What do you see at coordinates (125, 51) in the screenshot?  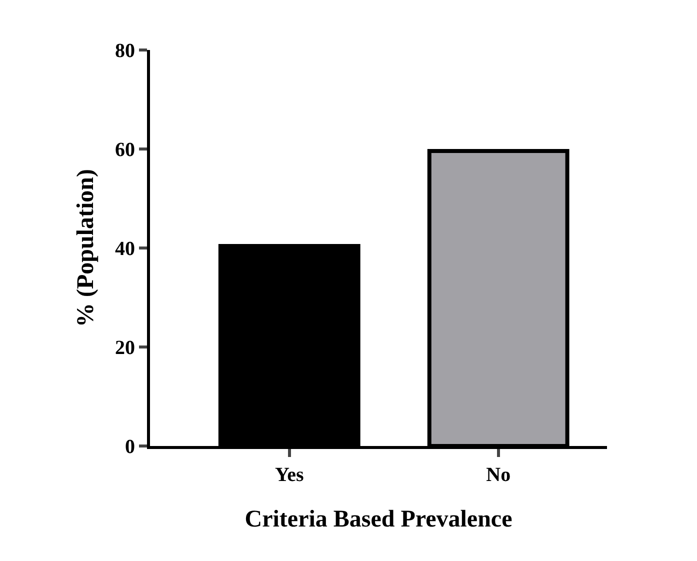 I see `y-tick-label: 80` at bounding box center [125, 51].